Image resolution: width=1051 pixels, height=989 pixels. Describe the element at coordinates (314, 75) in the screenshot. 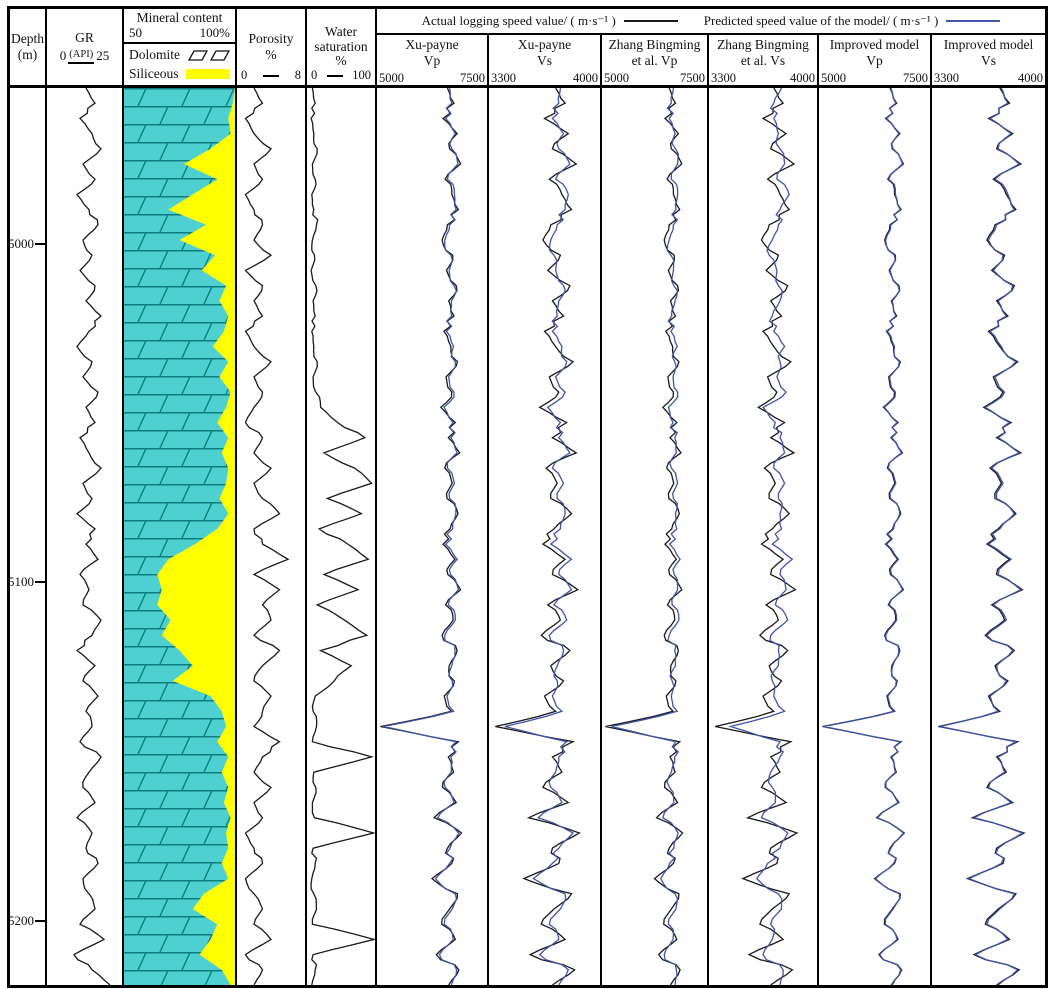

I see `water-scale-min: 0` at that location.